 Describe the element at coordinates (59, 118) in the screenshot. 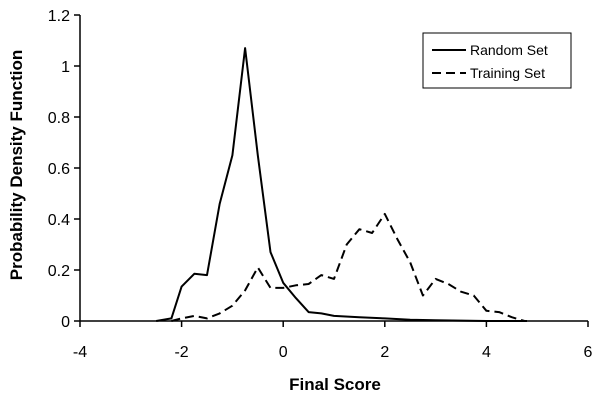

I see `y-tick-label: 0.8` at that location.